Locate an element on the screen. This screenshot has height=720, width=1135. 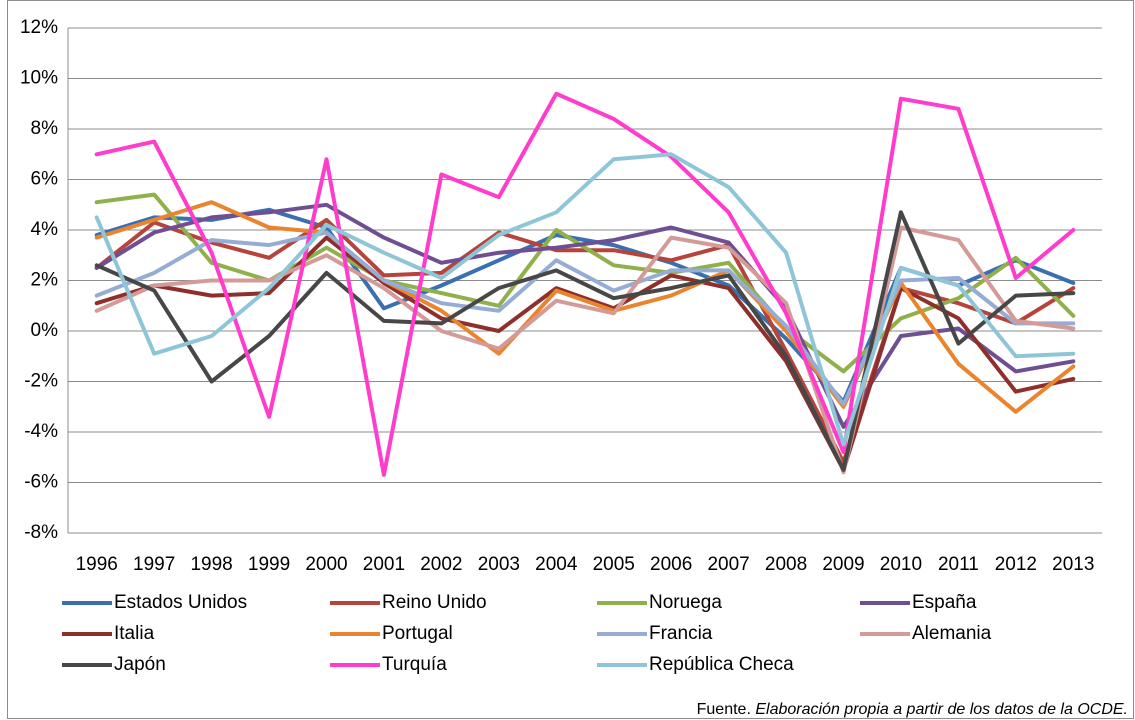
y-tick-label: -6% is located at coordinates (41, 482).